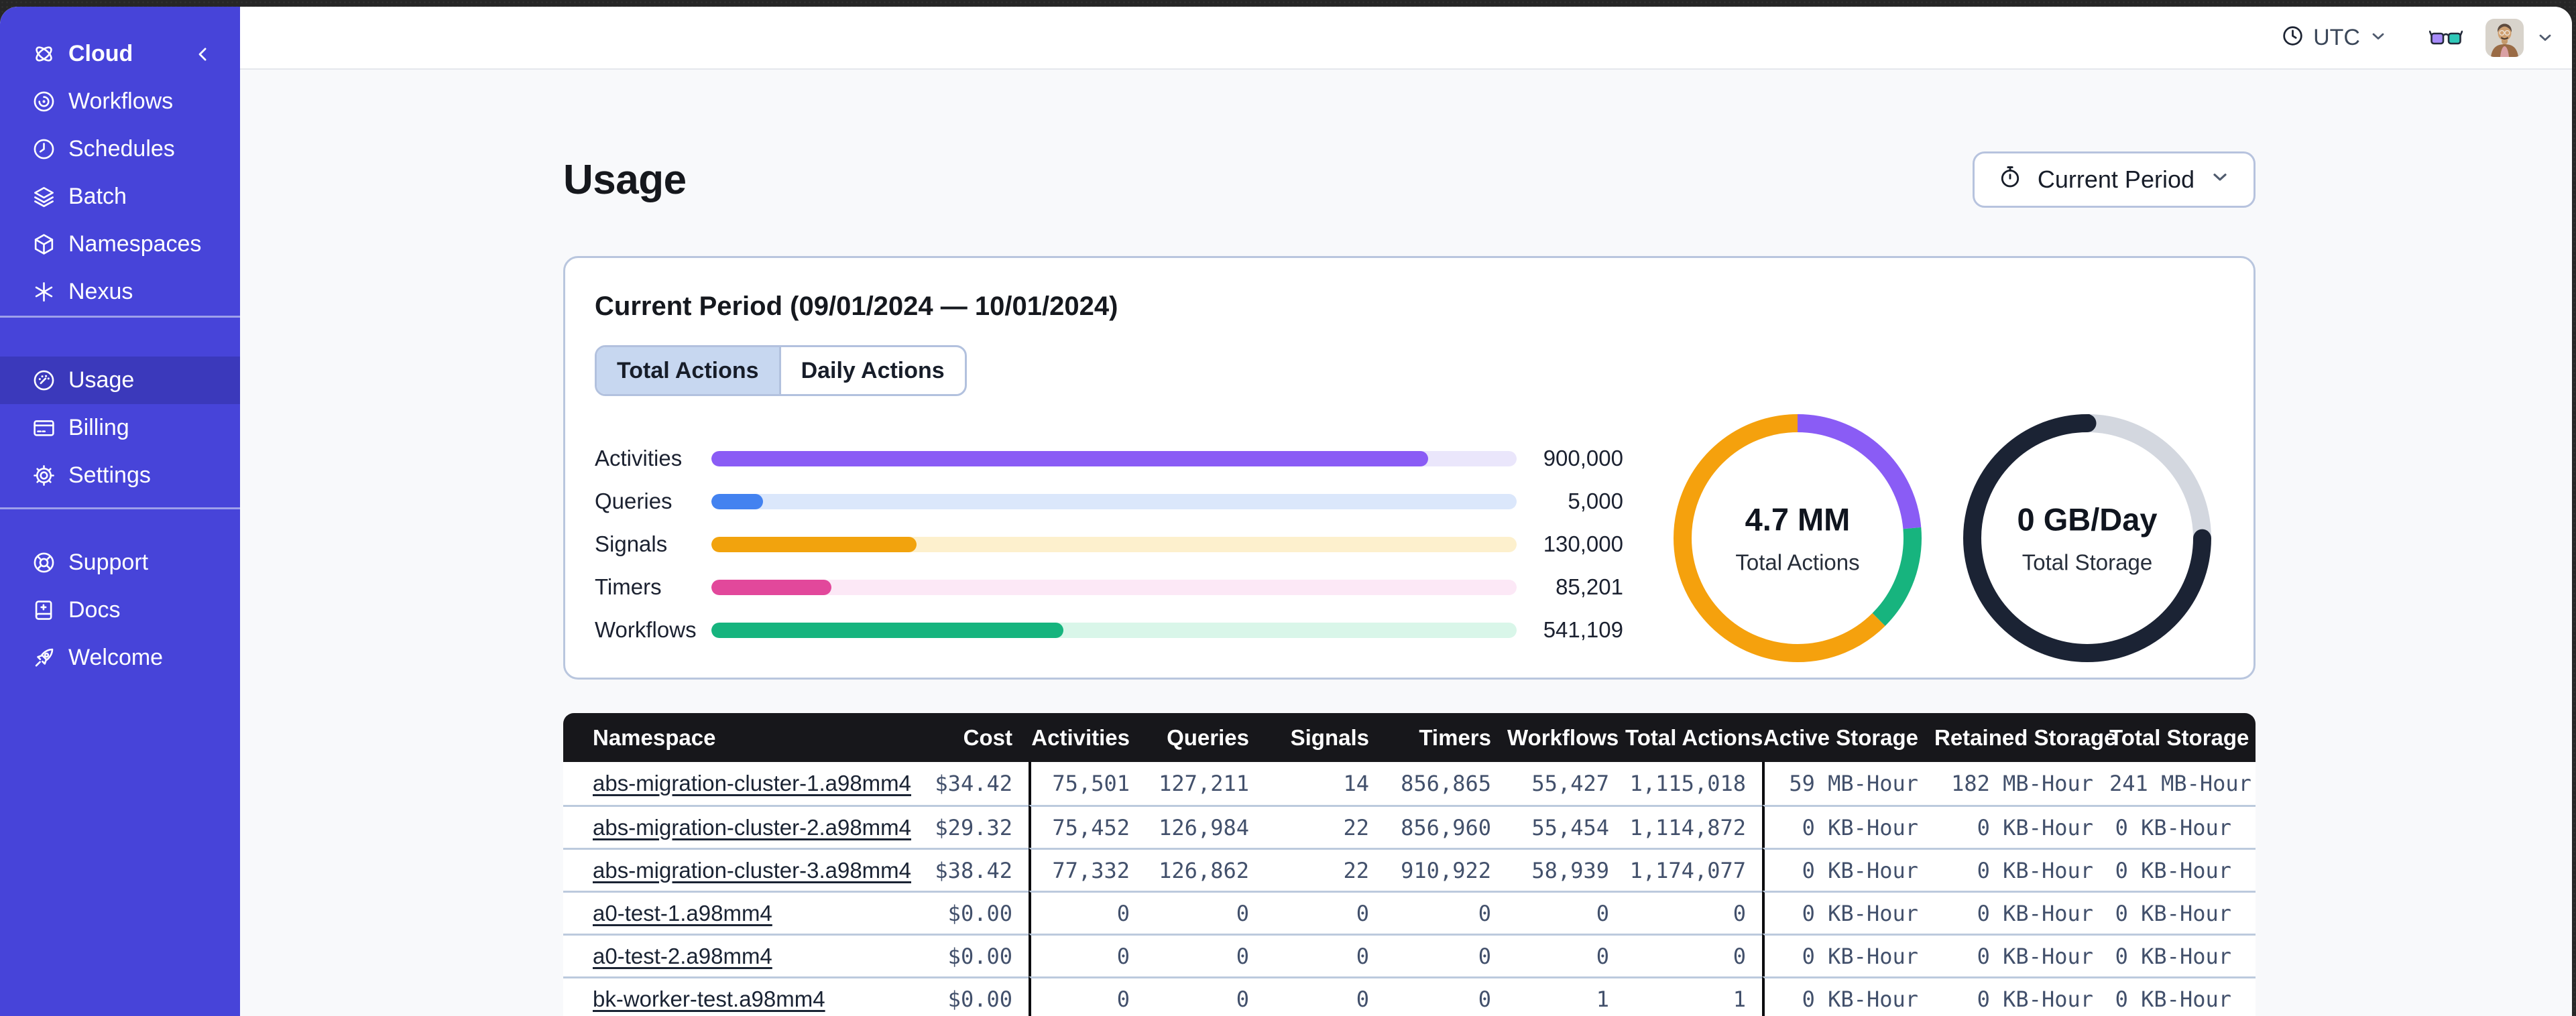  Describe the element at coordinates (631, 543) in the screenshot. I see `bar-label: Signals` at that location.